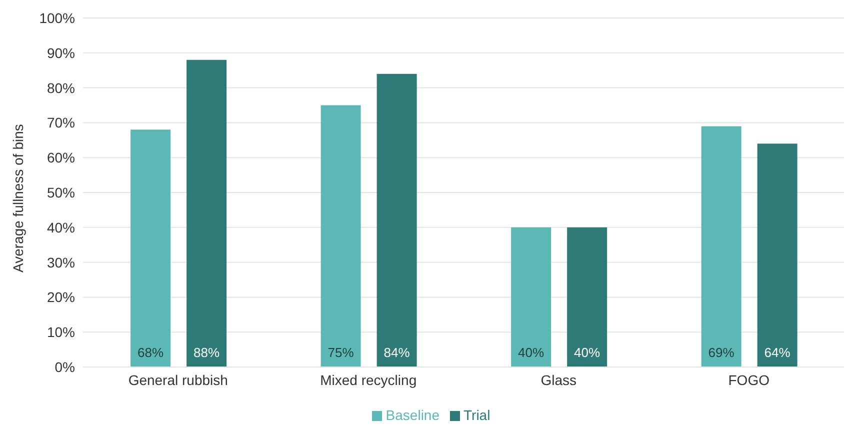 The width and height of the screenshot is (862, 436). Describe the element at coordinates (60, 262) in the screenshot. I see `y-tick-label: 30%` at that location.